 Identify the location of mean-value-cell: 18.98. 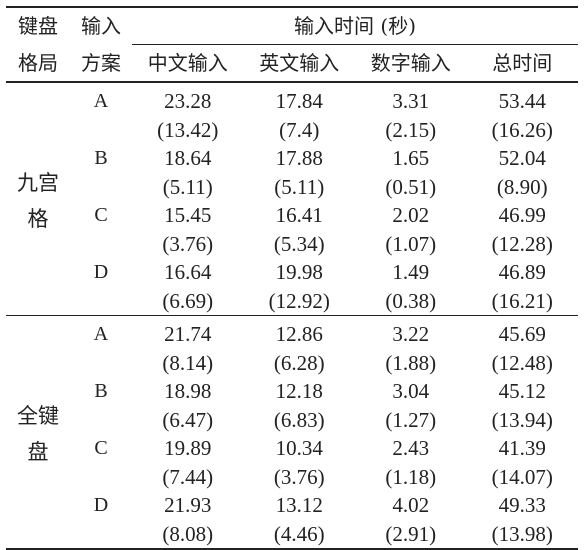
(188, 391).